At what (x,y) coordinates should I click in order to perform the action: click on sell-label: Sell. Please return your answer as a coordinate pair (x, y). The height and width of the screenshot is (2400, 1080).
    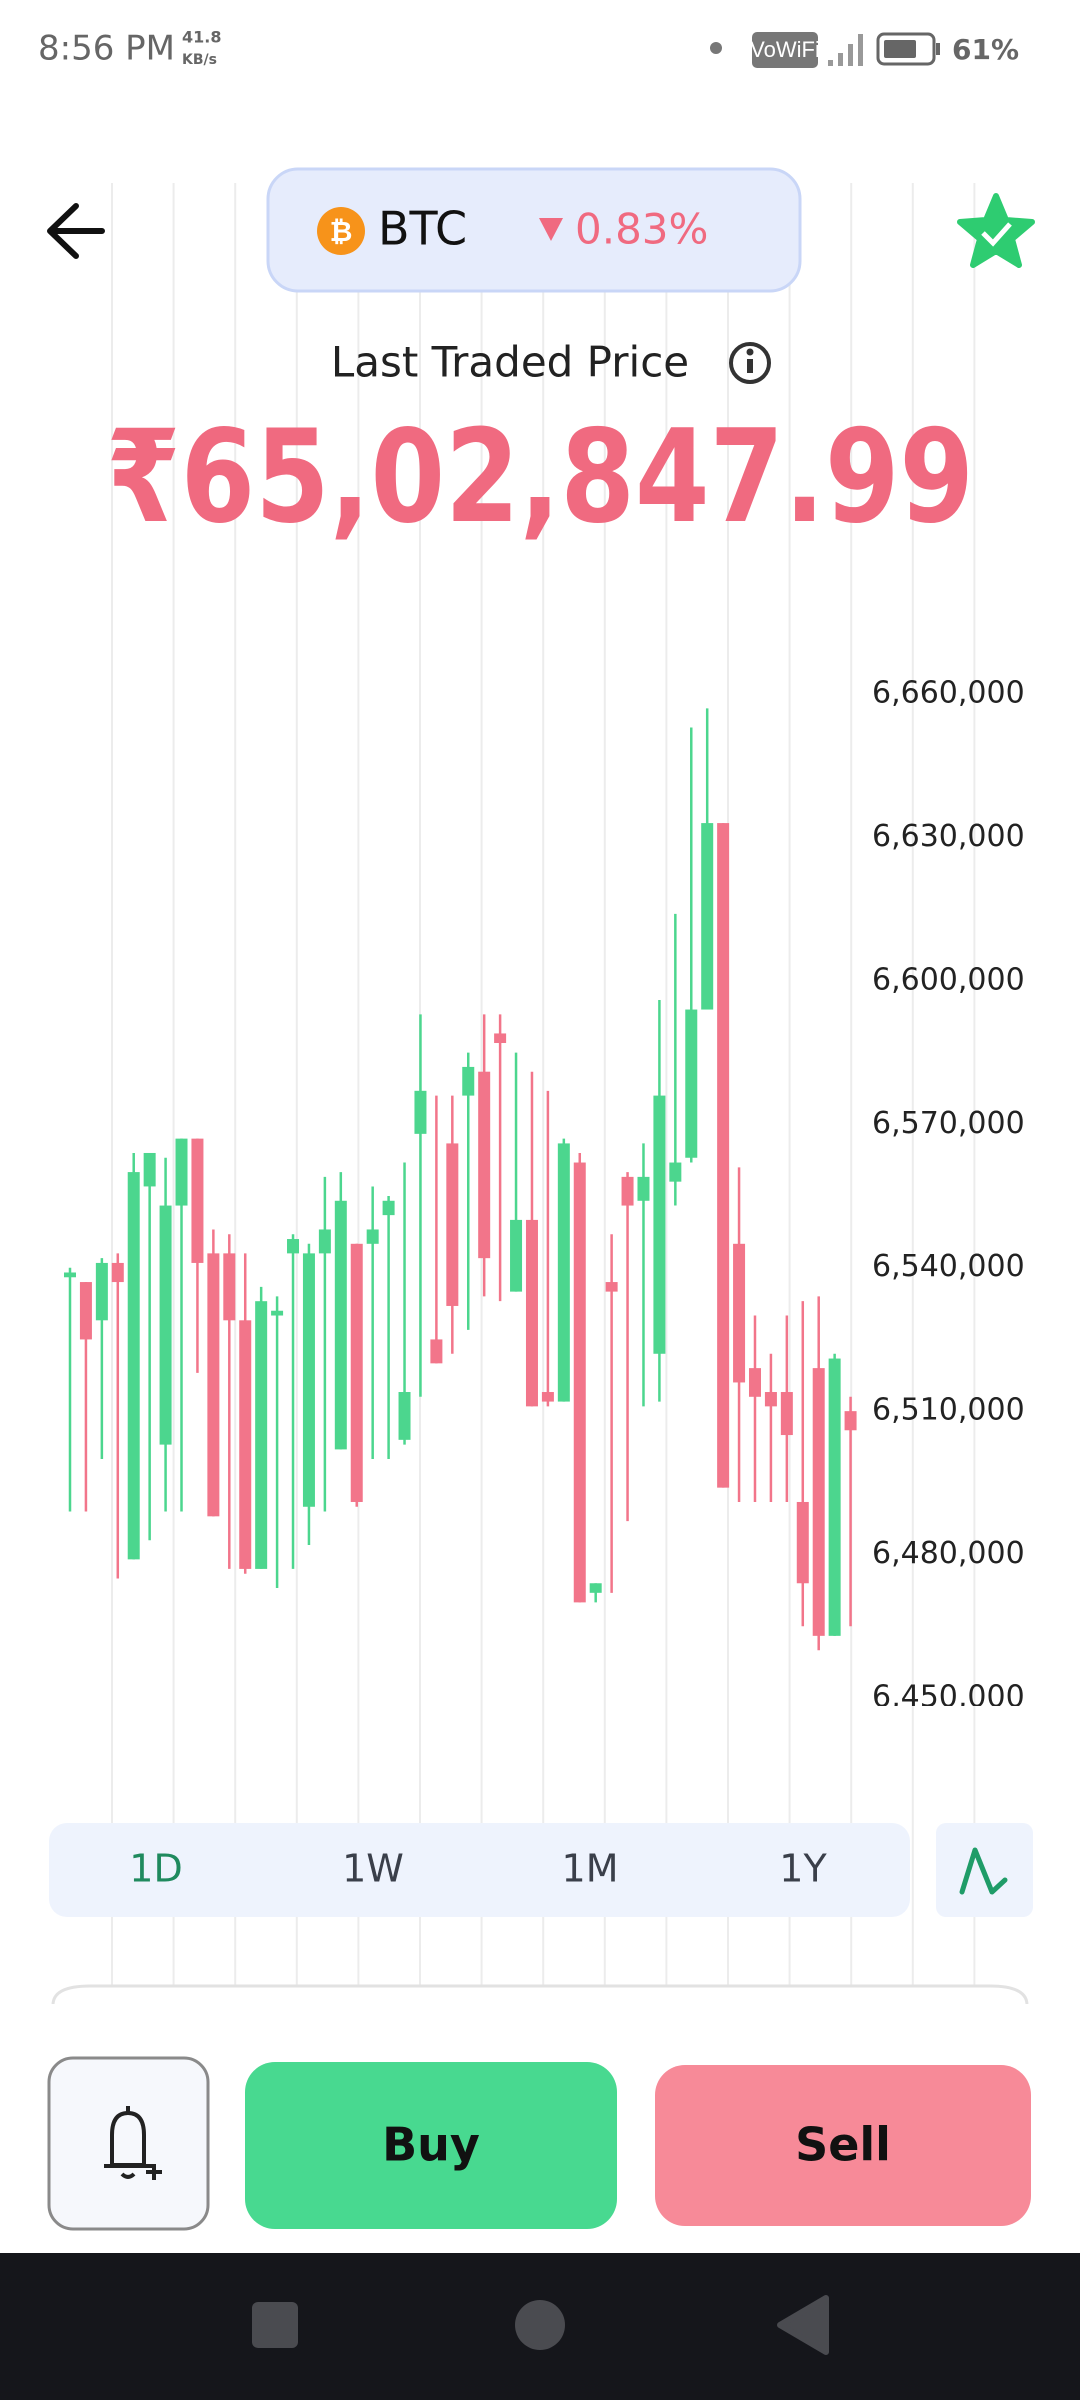
    Looking at the image, I should click on (843, 2145).